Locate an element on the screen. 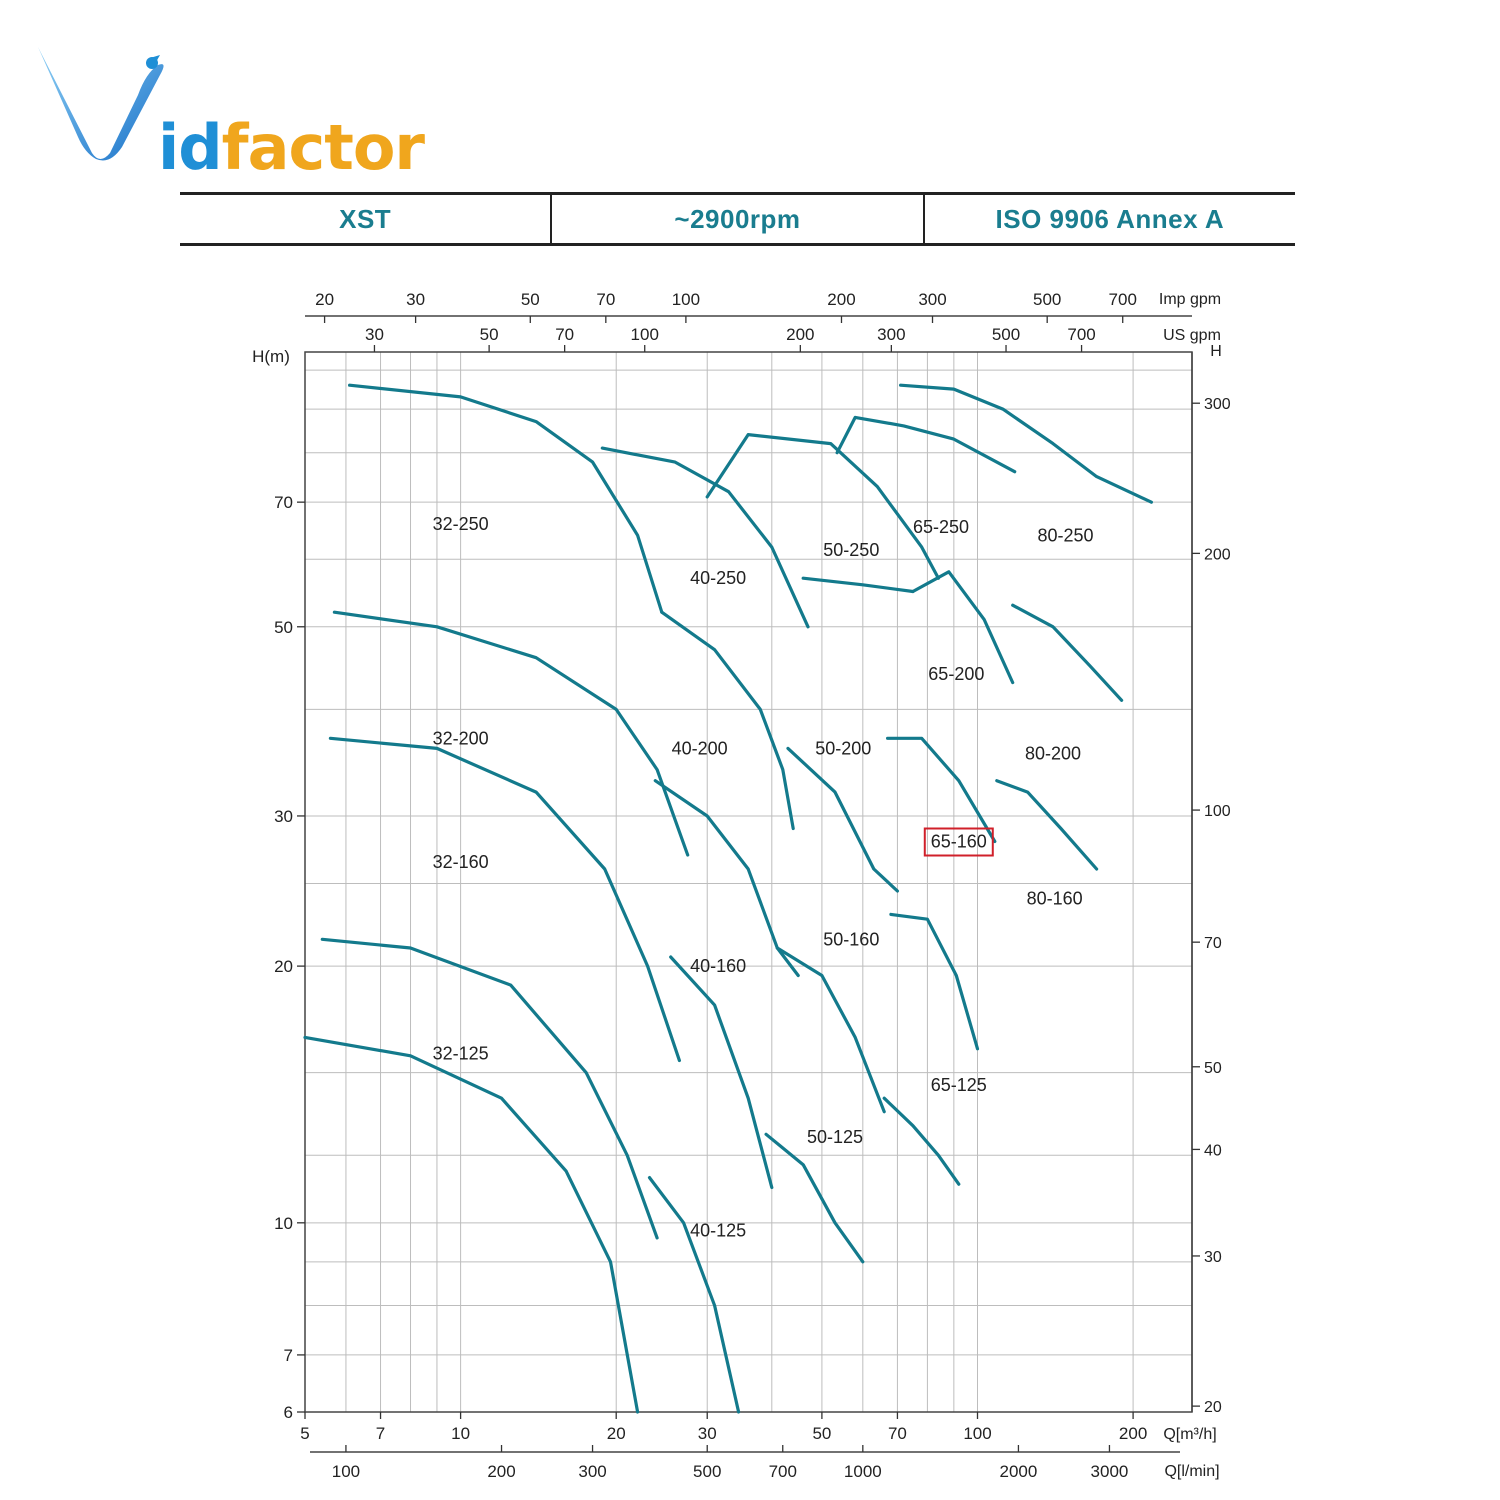  y-tick-label: 7 is located at coordinates (288, 1355).